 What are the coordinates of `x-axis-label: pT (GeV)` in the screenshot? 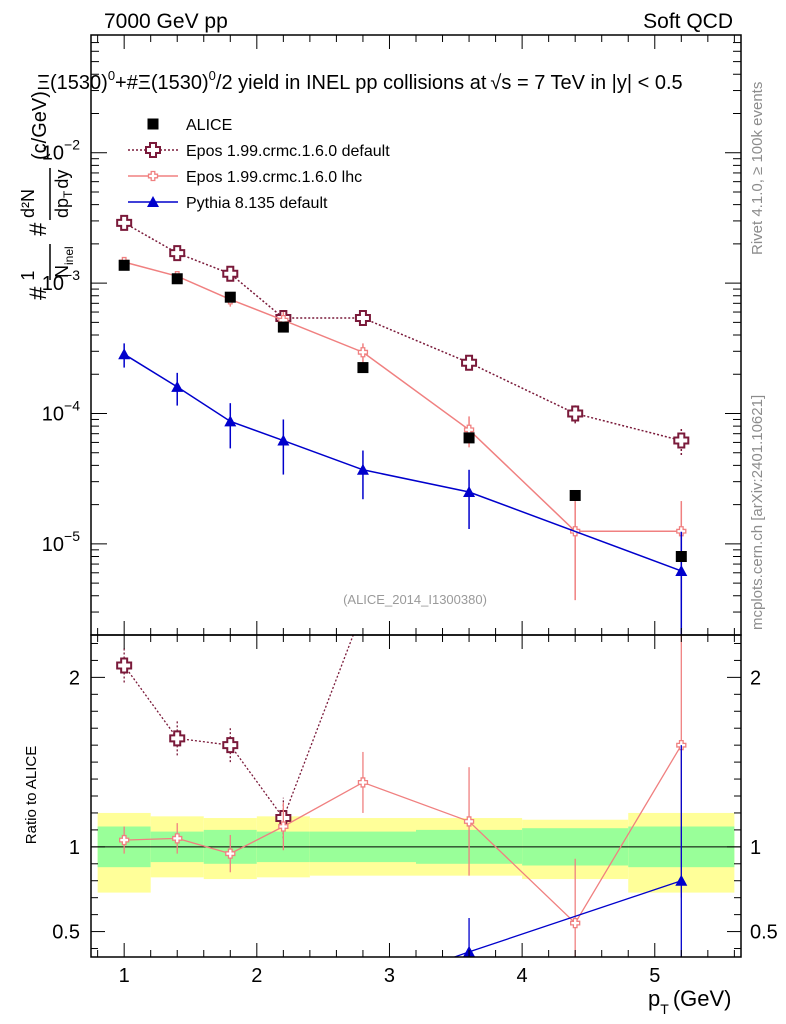 It's located at (690, 1001).